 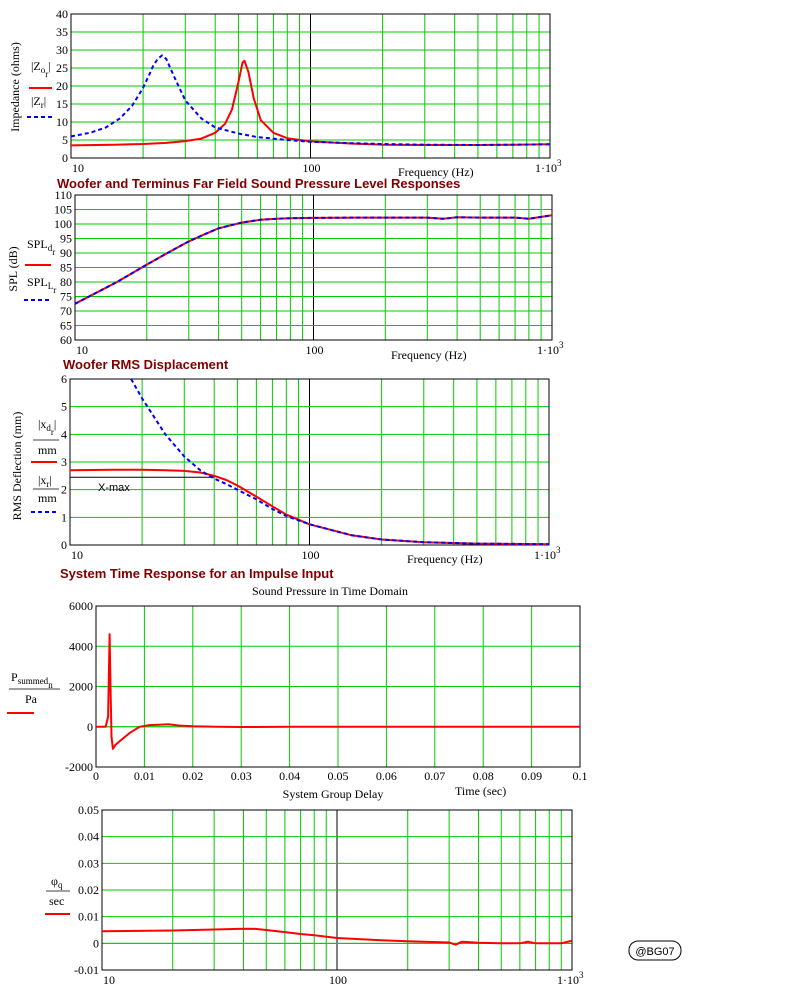 What do you see at coordinates (66, 340) in the screenshot?
I see `y-tick-label: 60` at bounding box center [66, 340].